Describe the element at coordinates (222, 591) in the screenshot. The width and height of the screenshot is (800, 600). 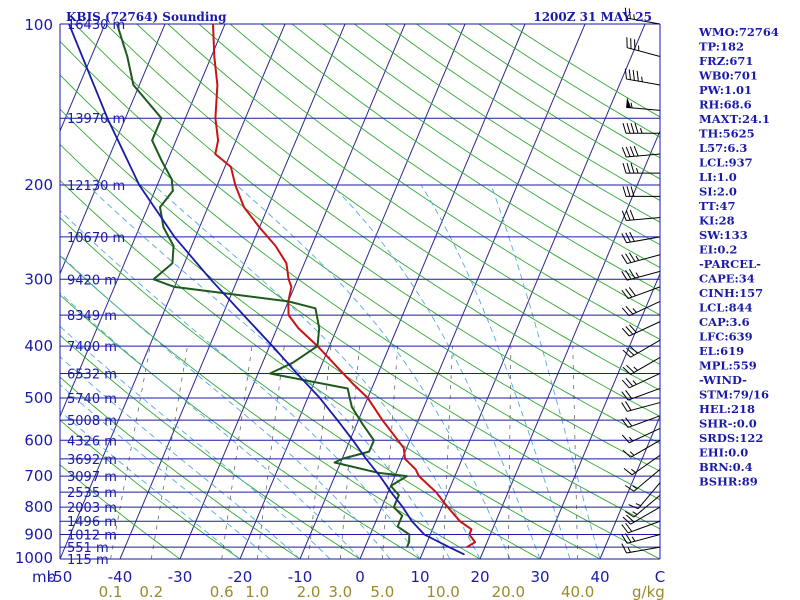
I see `mixing-ratio-label: 0.6` at that location.